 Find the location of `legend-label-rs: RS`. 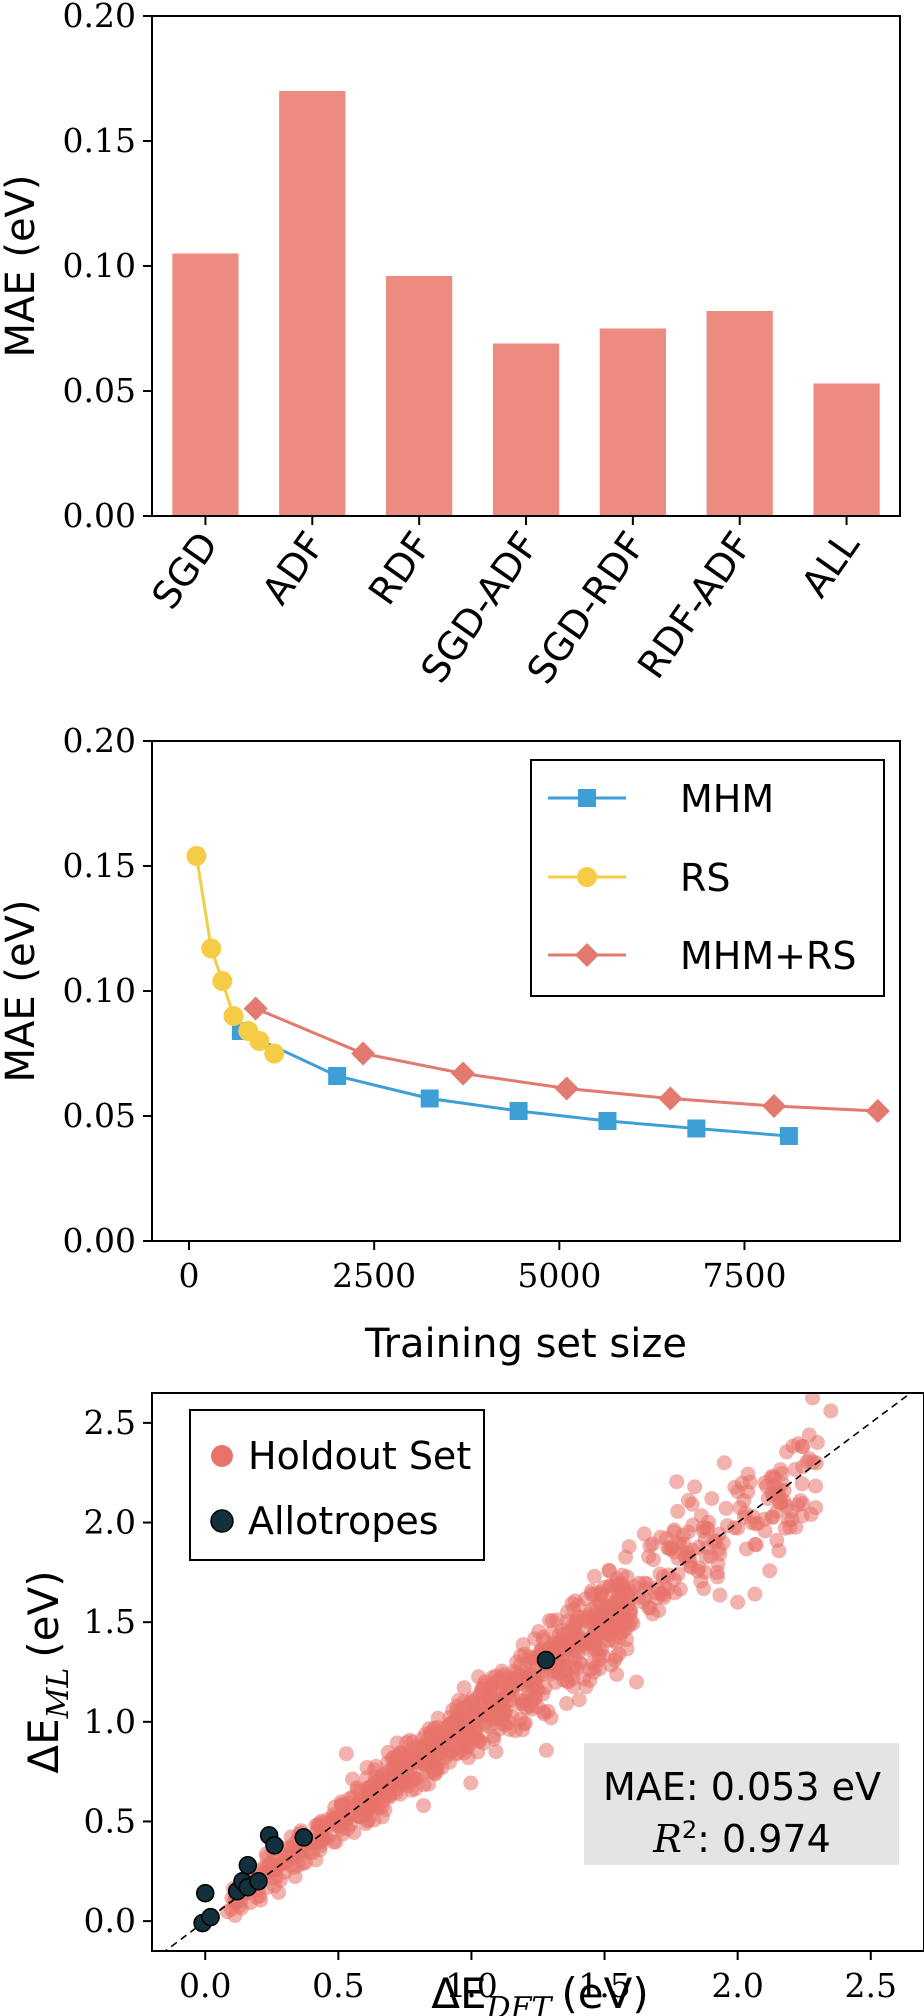

legend-label-rs: RS is located at coordinates (705, 878).